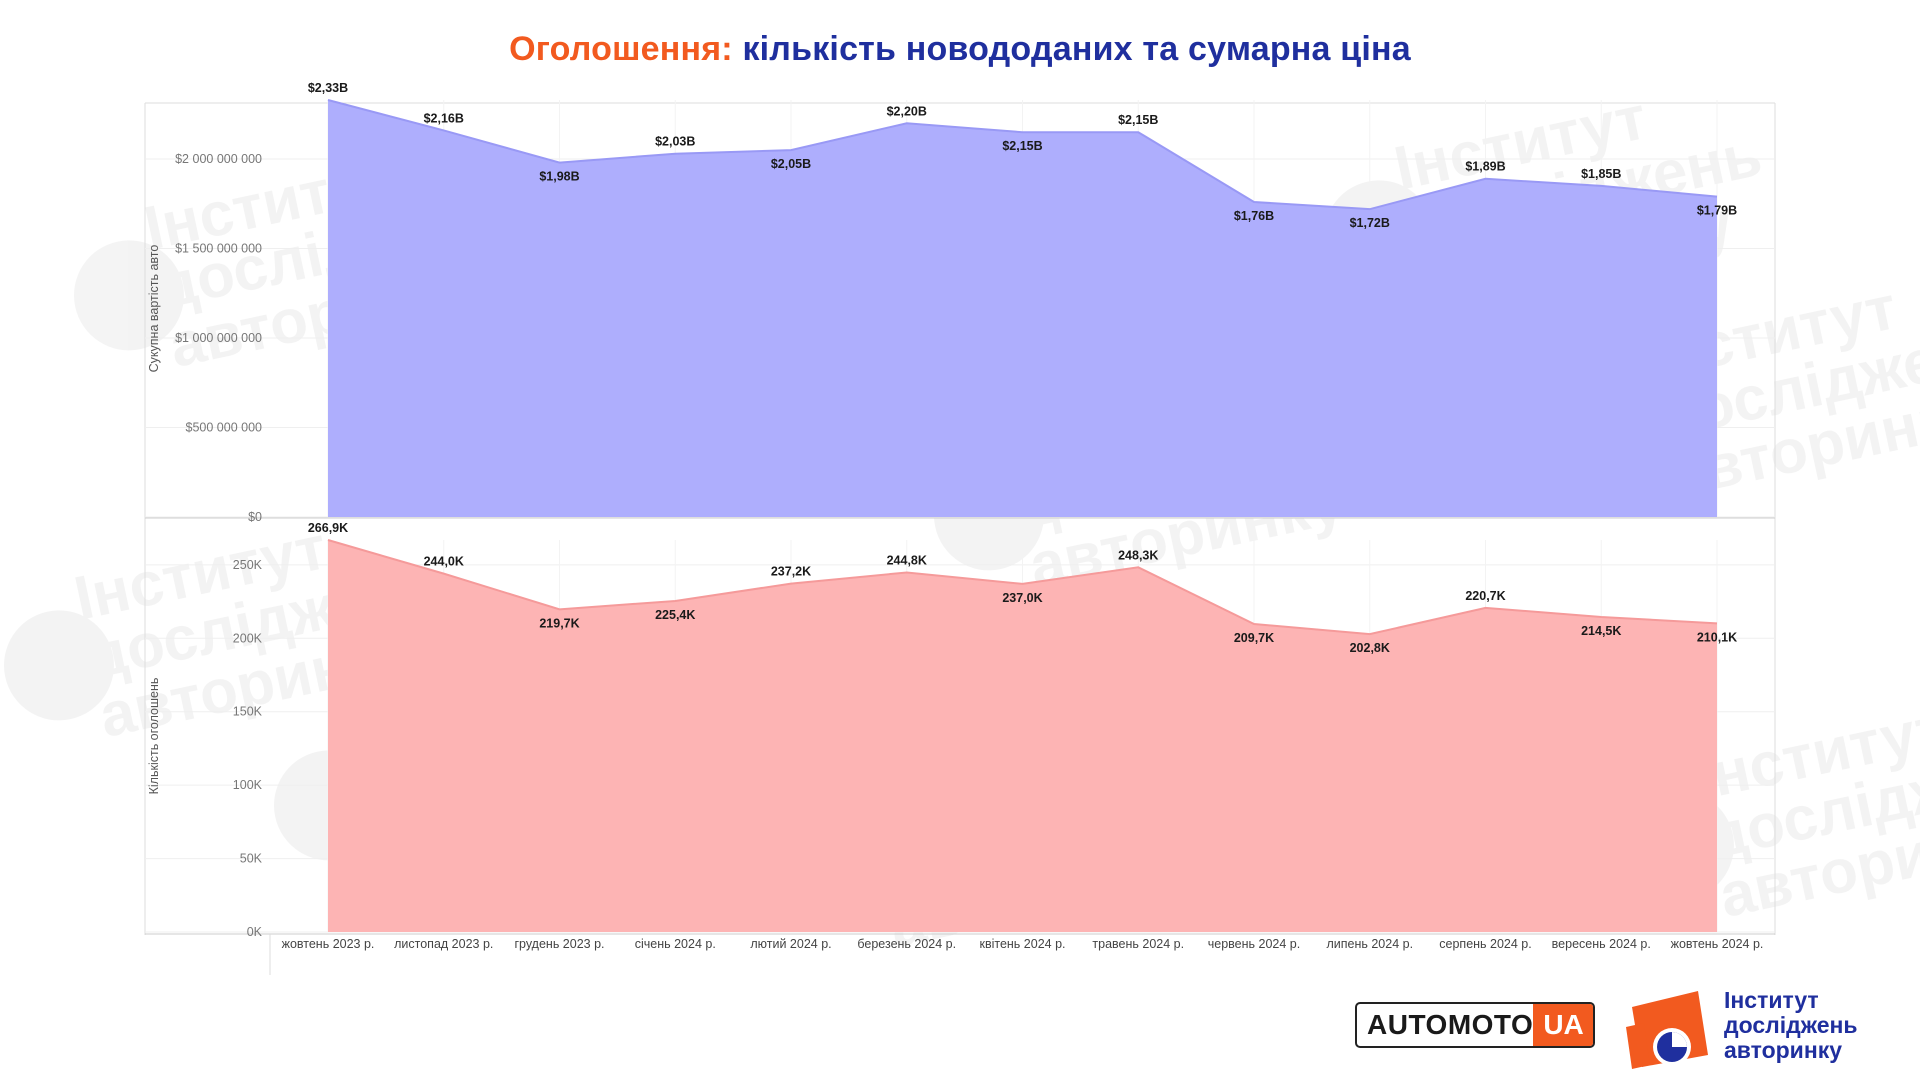  I want to click on institute-logo-icon, so click(1667, 1030).